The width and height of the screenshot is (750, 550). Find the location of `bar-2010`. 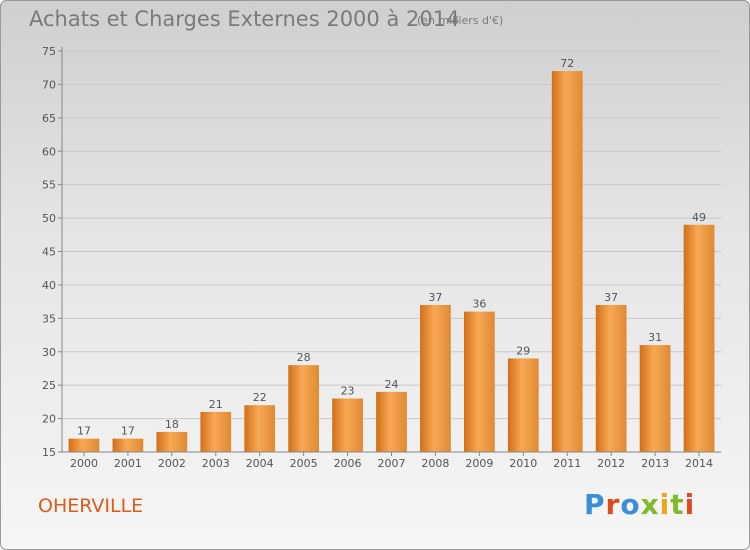

bar-2010 is located at coordinates (523, 405).